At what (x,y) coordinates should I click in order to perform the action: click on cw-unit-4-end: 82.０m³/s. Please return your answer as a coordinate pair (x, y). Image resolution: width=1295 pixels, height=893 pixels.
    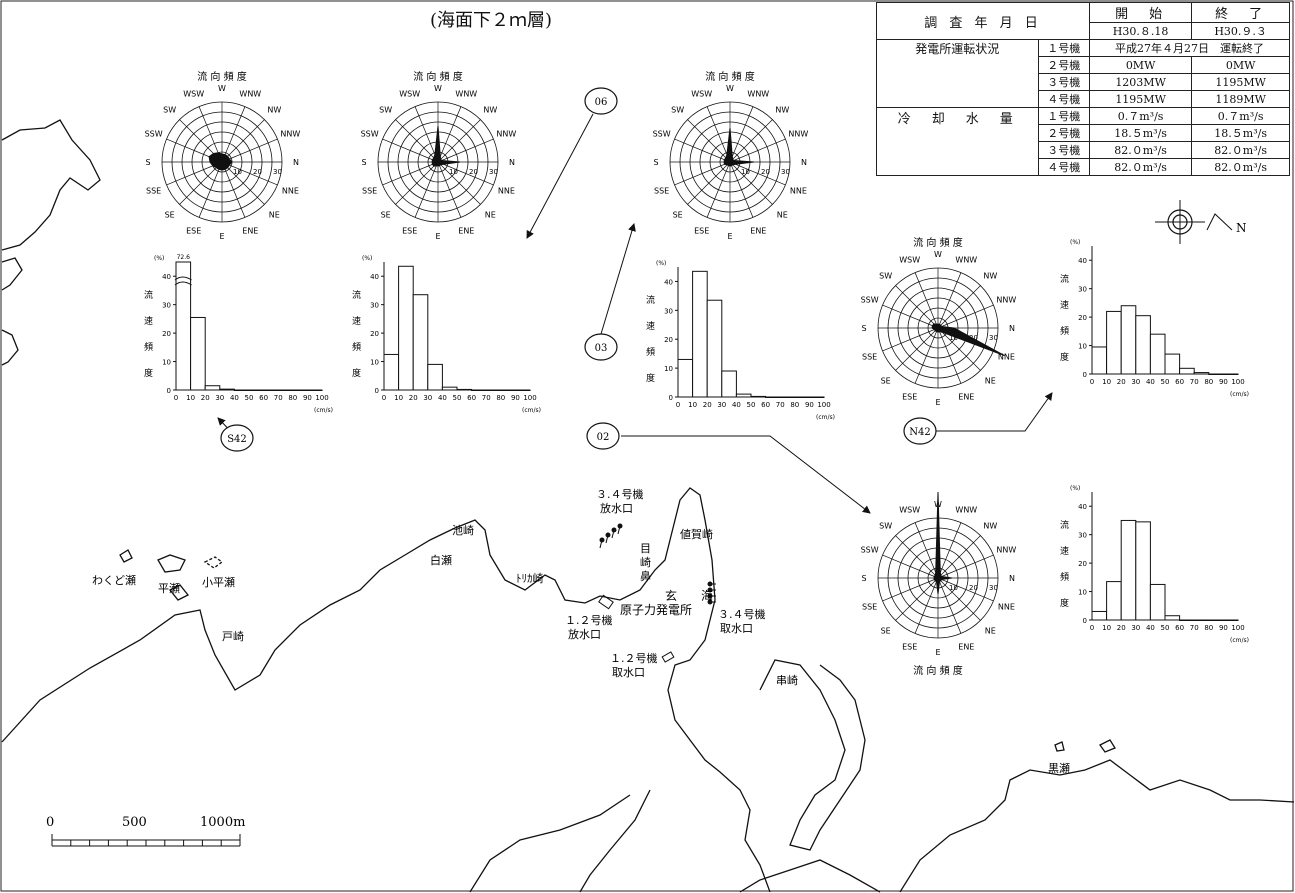
    Looking at the image, I should click on (1240, 167).